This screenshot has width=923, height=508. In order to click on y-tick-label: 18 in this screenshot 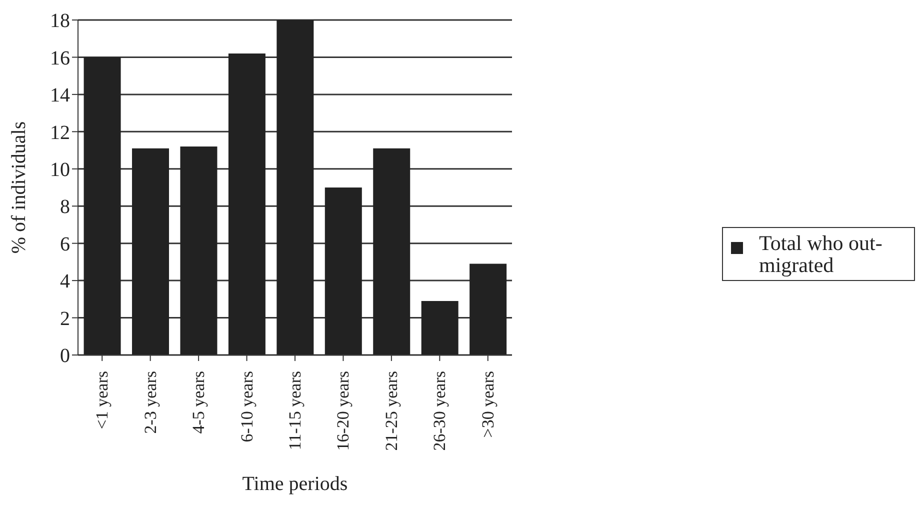, I will do `click(60, 21)`.